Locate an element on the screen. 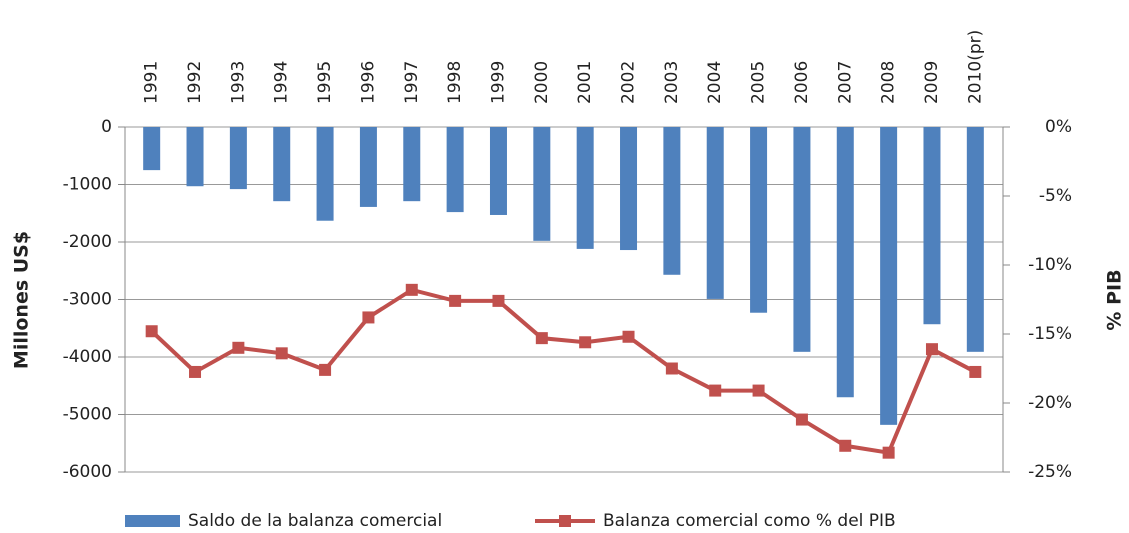  x-tick-label: 1998 is located at coordinates (455, 82).